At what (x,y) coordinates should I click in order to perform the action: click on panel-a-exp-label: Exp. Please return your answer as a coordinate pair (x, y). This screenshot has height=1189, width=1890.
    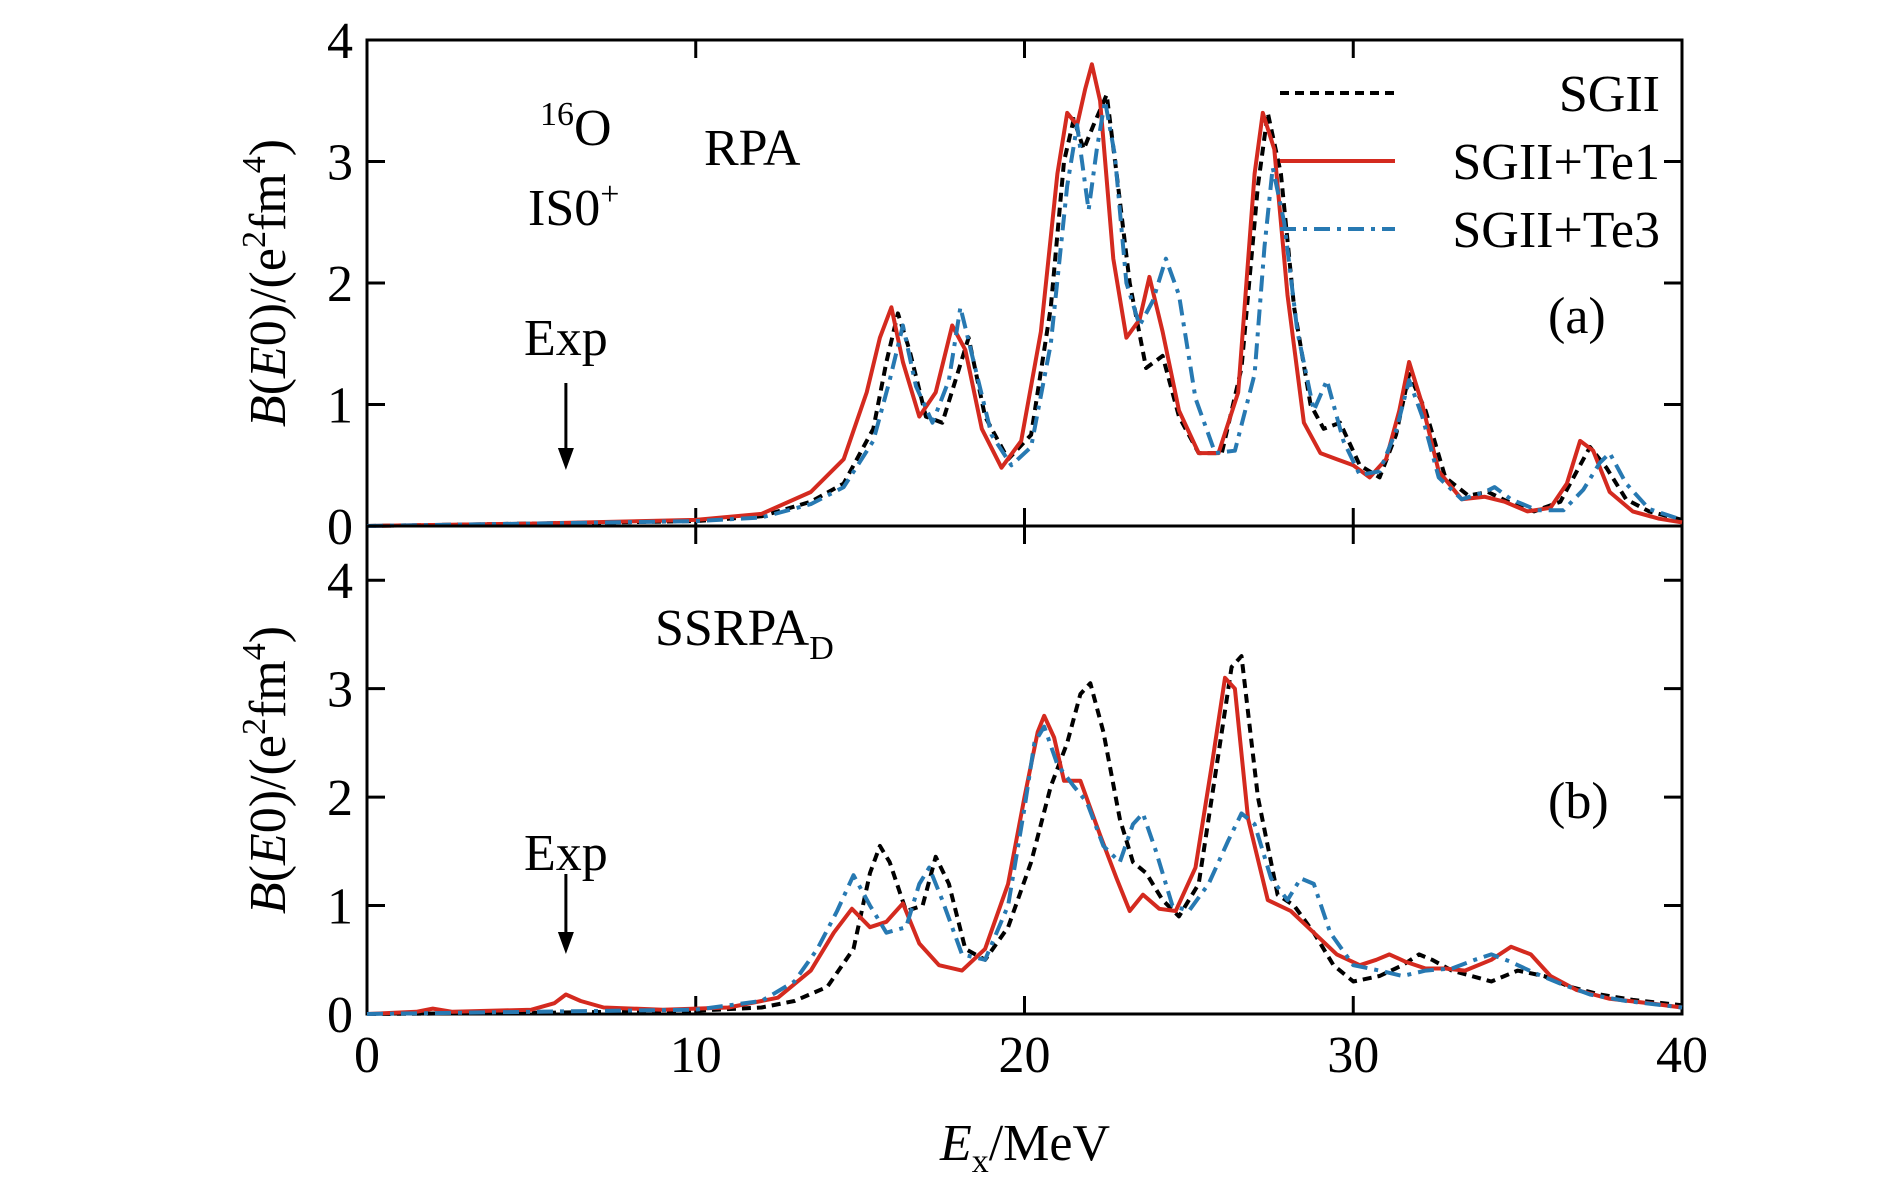
    Looking at the image, I should click on (566, 338).